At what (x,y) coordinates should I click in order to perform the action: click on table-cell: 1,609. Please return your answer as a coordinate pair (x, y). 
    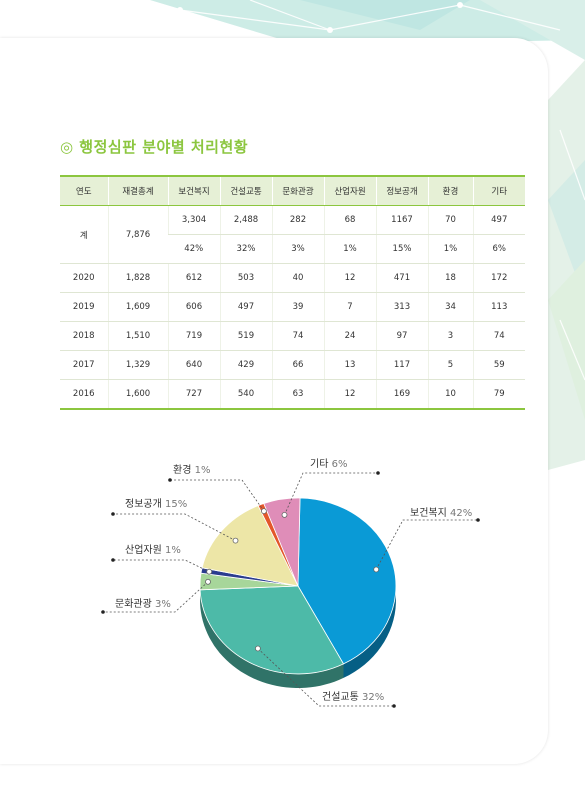
    Looking at the image, I should click on (137, 307).